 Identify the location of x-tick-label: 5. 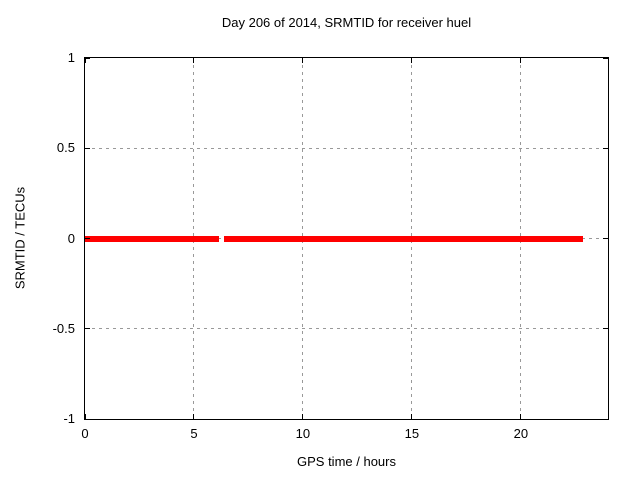
(194, 433).